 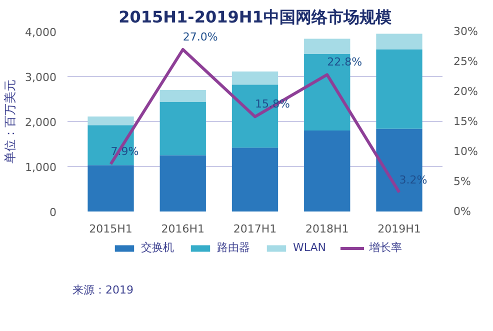 I want to click on y-tick-label: 1,000, so click(x=41, y=167).